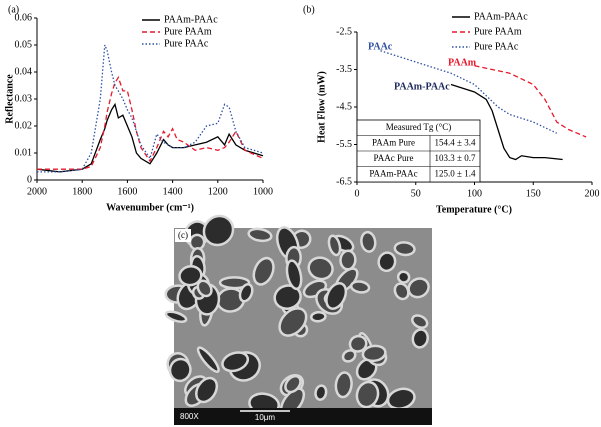  I want to click on table-cell: 154.4 ± 3.4, so click(455, 142).